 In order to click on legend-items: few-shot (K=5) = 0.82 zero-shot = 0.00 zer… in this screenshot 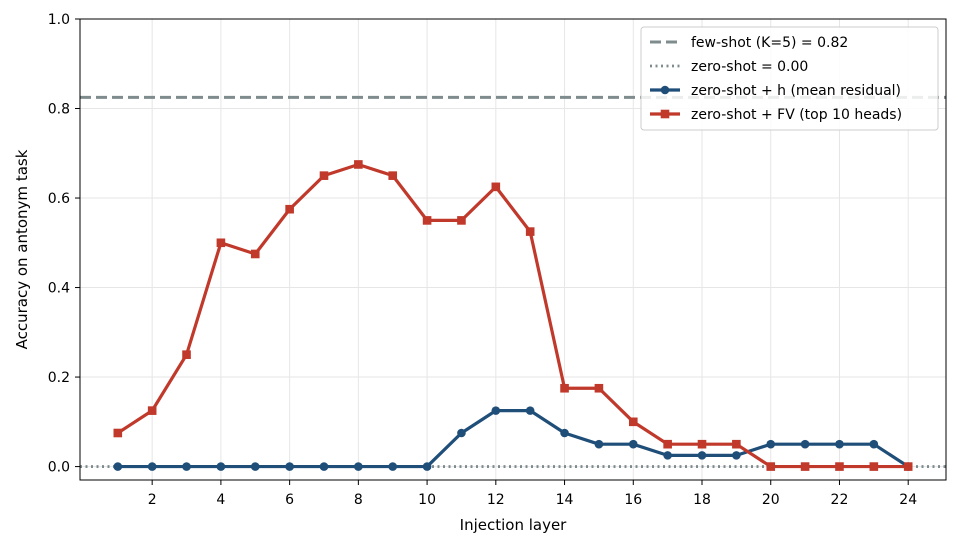, I will do `click(776, 79)`.